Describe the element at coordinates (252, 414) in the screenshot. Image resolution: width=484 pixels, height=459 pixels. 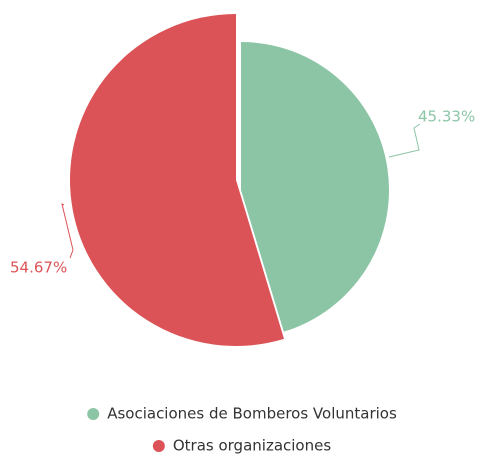
I see `legend-label: Asociaciones de Bomberos Voluntarios` at that location.